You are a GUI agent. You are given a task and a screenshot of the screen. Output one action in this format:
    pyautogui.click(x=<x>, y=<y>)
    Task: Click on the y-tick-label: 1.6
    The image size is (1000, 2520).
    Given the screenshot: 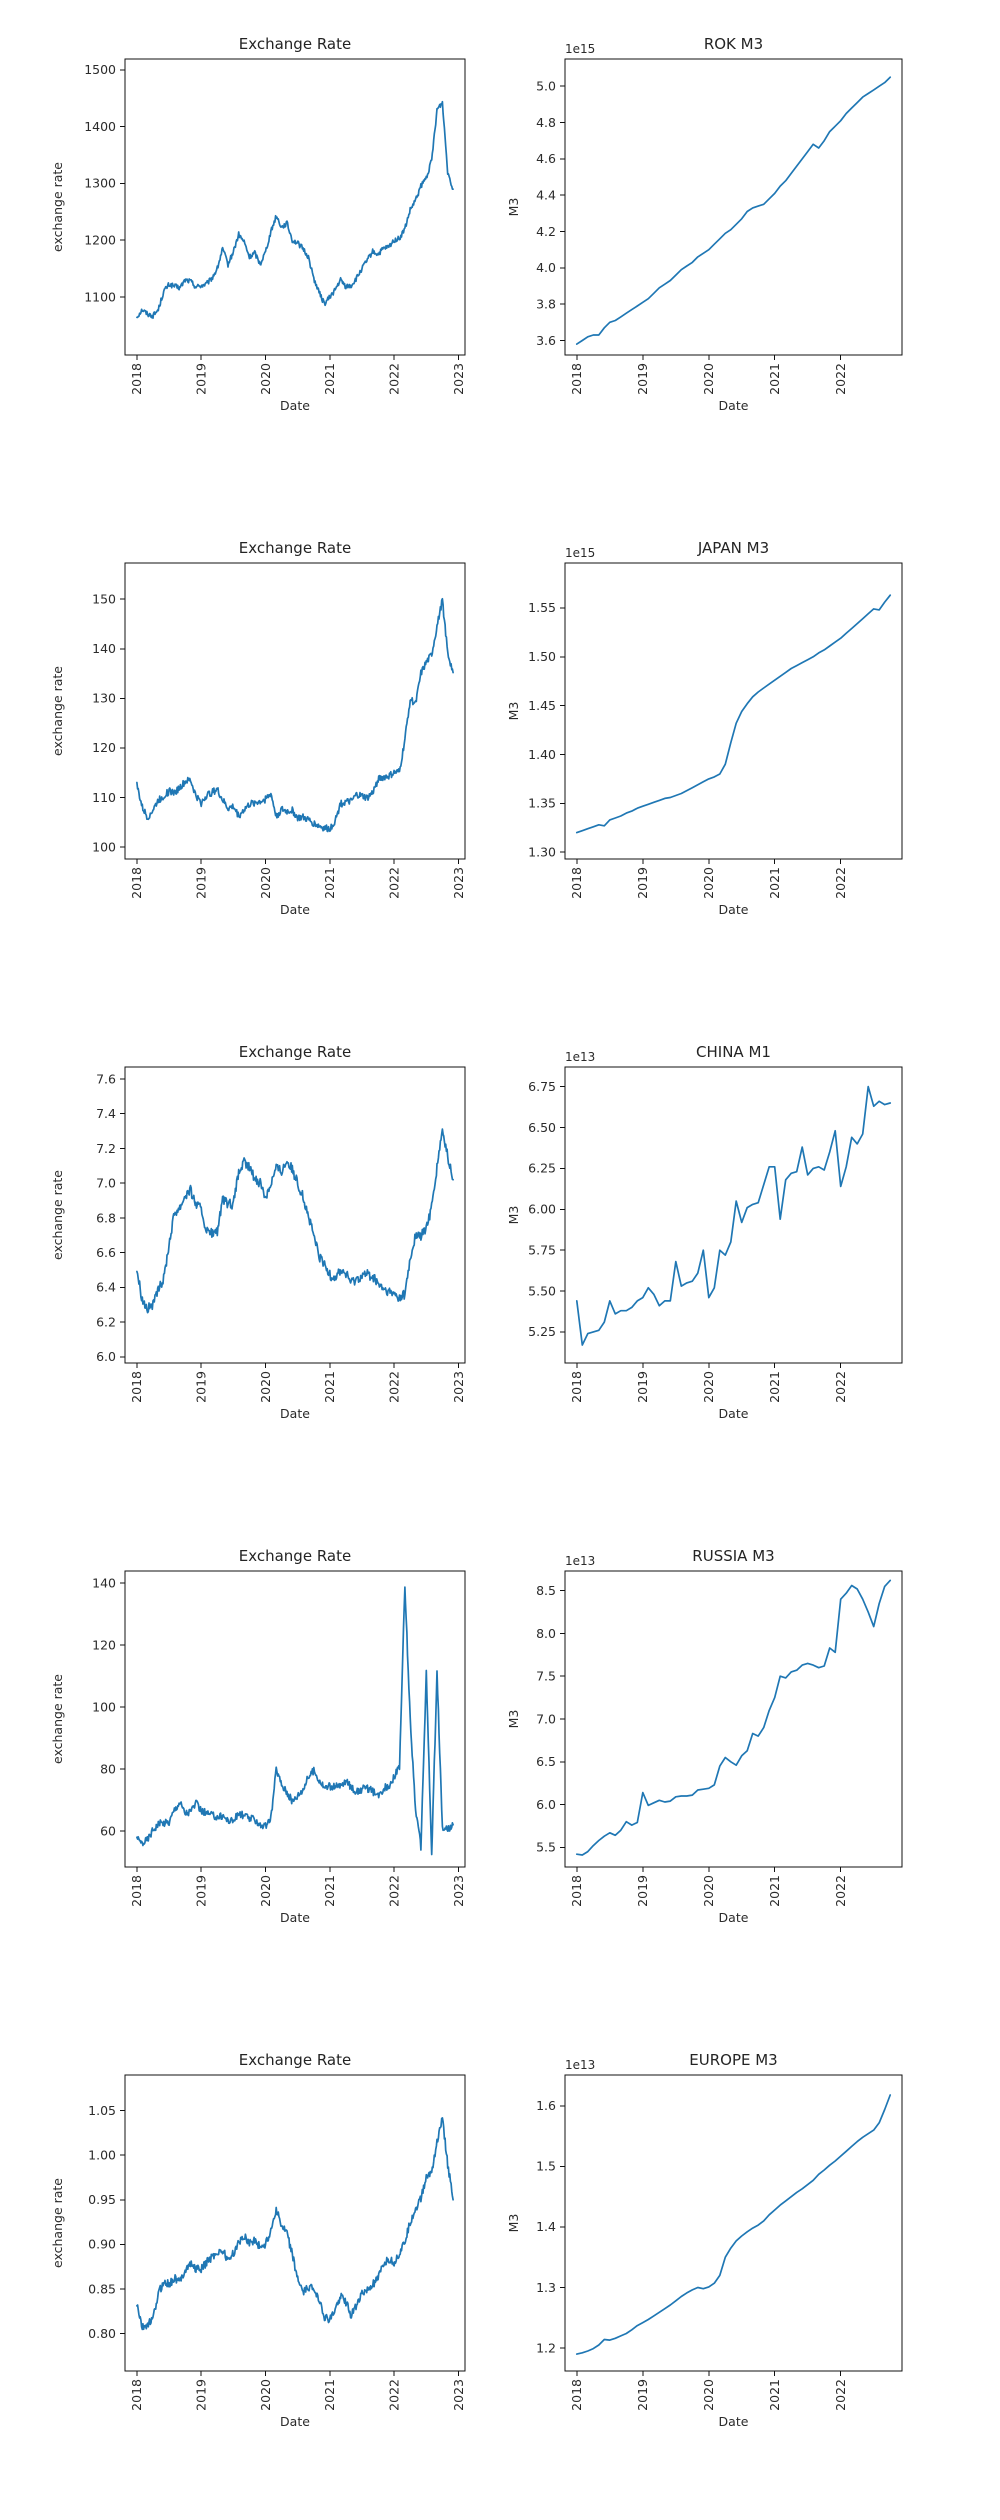 What is the action you would take?
    pyautogui.click(x=546, y=2105)
    